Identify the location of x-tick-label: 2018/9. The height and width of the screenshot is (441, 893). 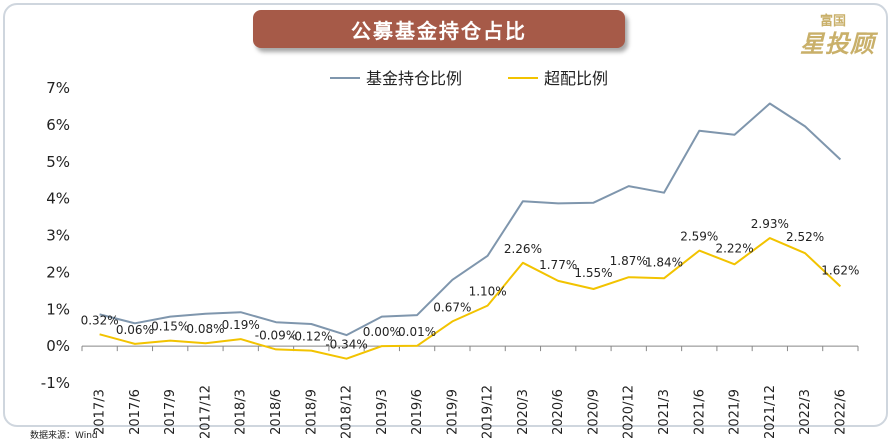
(311, 412).